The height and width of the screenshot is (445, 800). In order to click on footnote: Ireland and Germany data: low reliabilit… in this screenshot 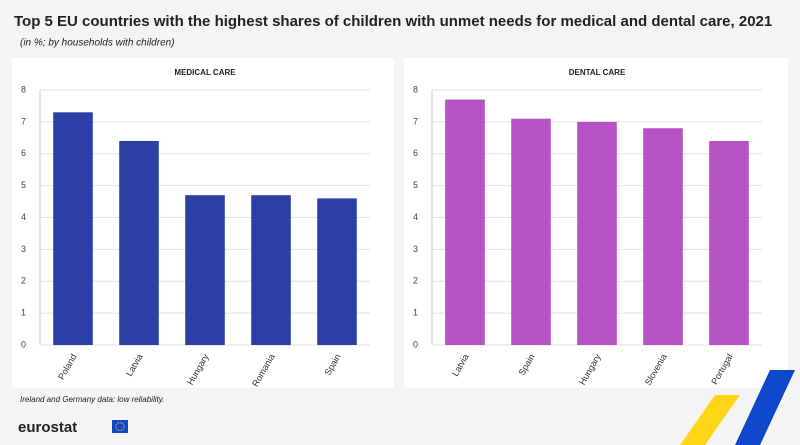, I will do `click(92, 399)`.